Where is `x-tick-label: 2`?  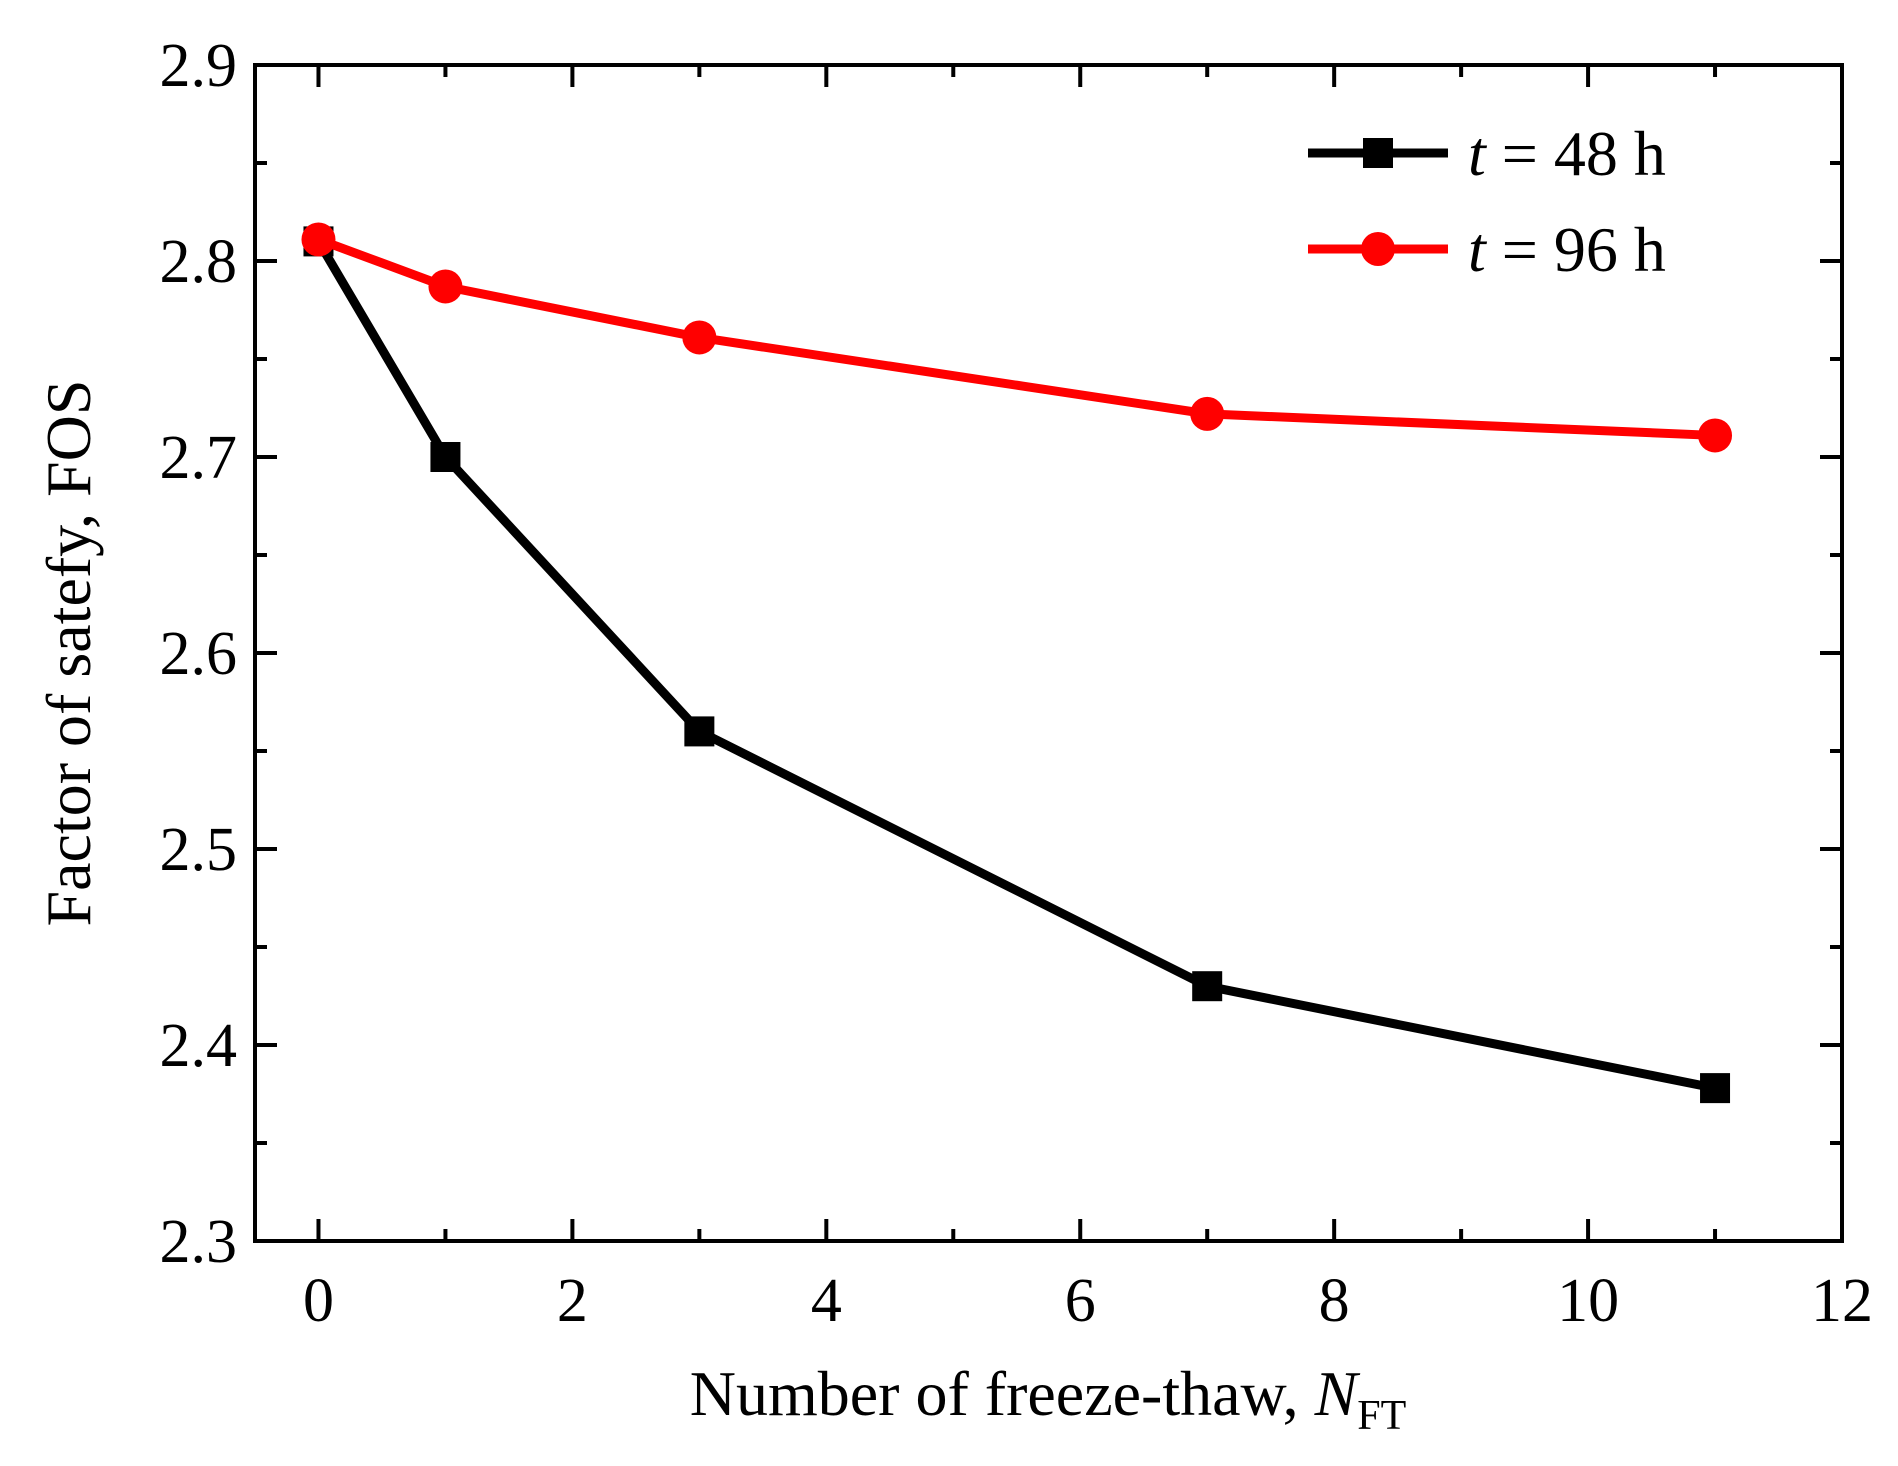 x-tick-label: 2 is located at coordinates (572, 1301).